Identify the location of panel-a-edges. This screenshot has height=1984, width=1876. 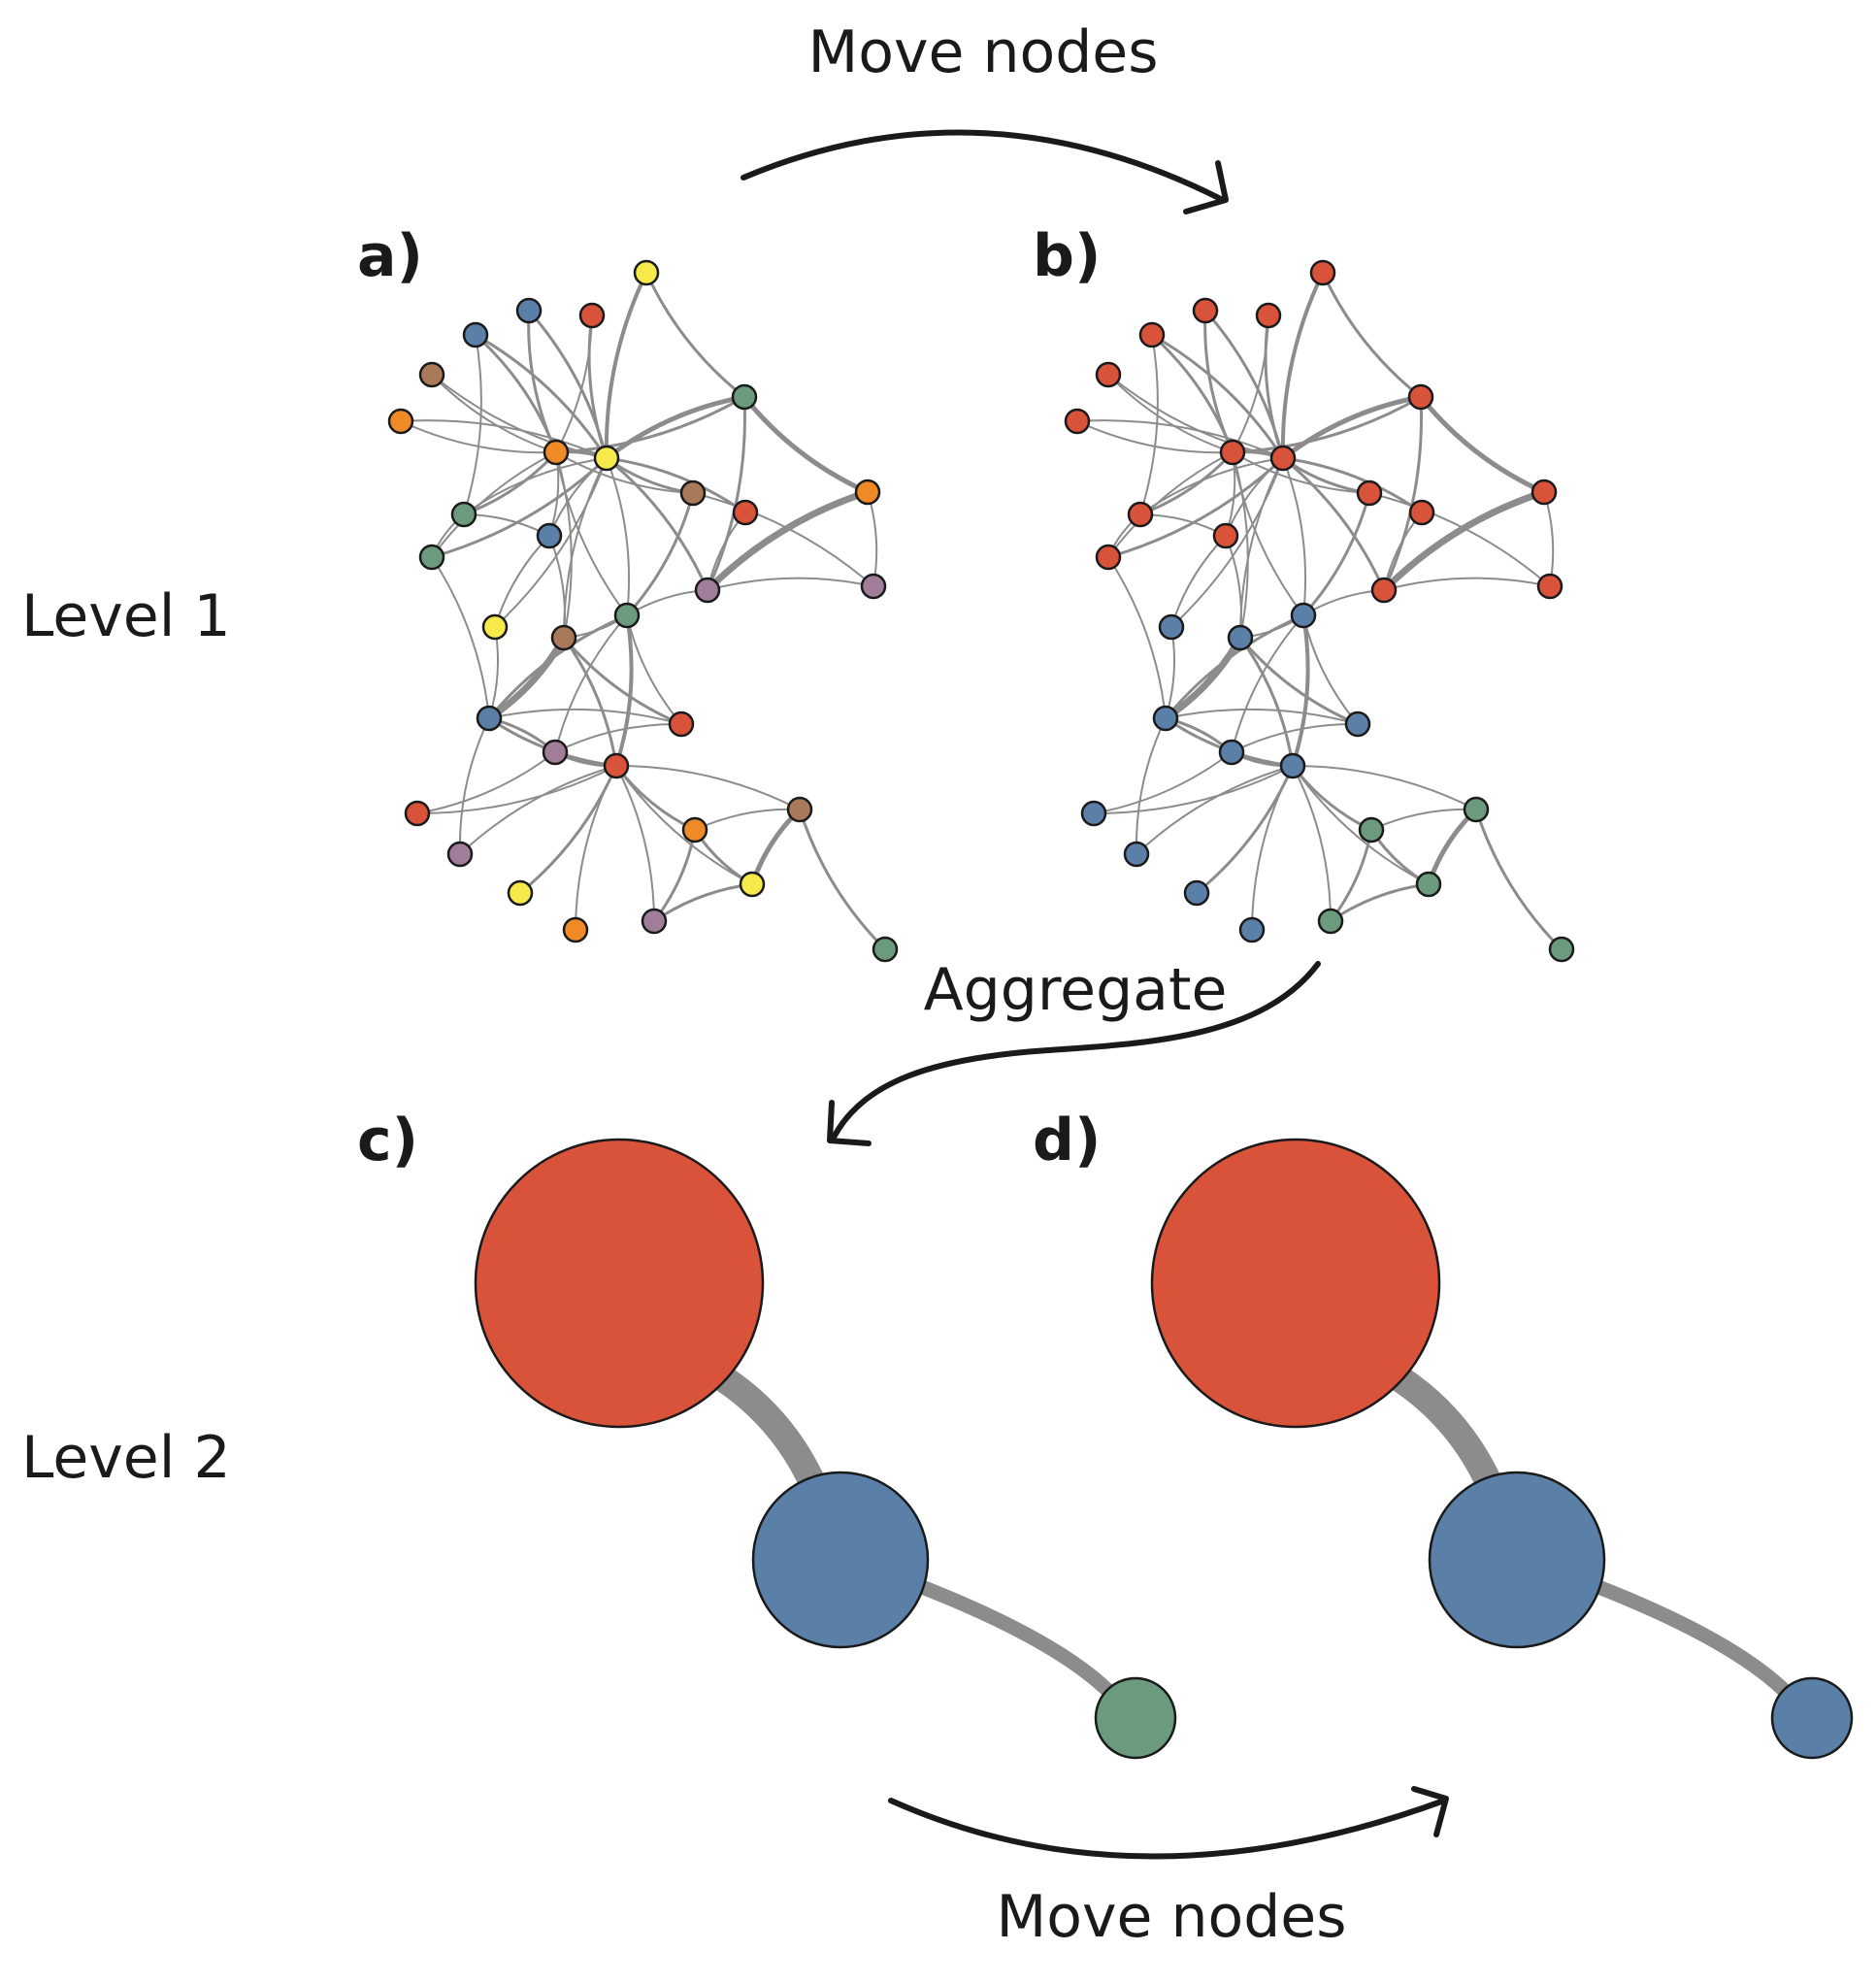
(643, 611).